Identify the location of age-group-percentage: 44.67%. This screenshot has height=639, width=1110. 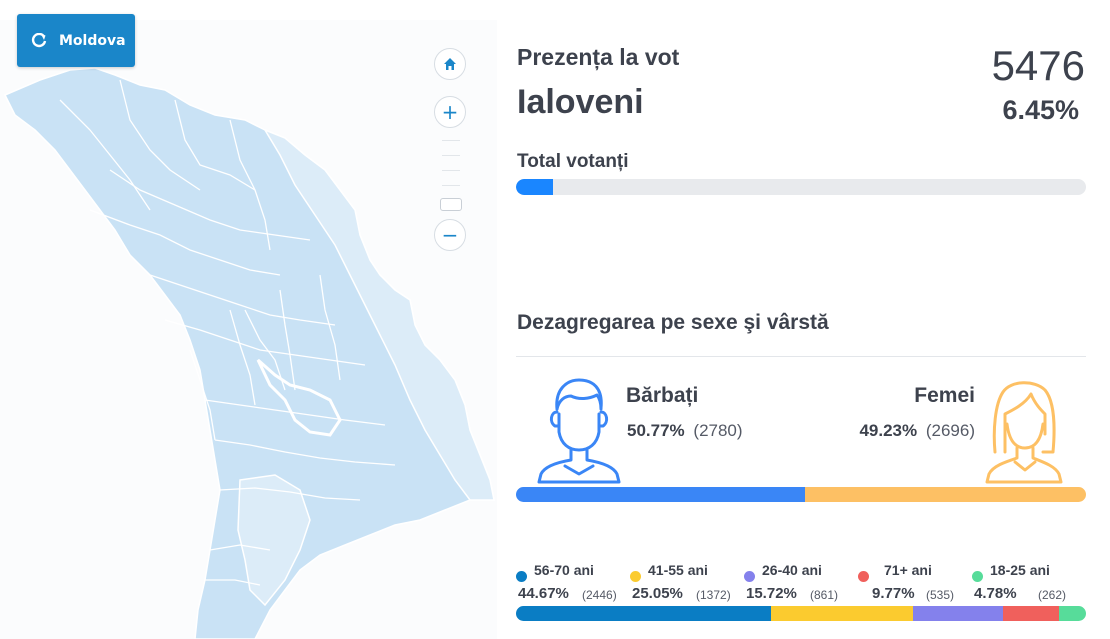
(543, 593).